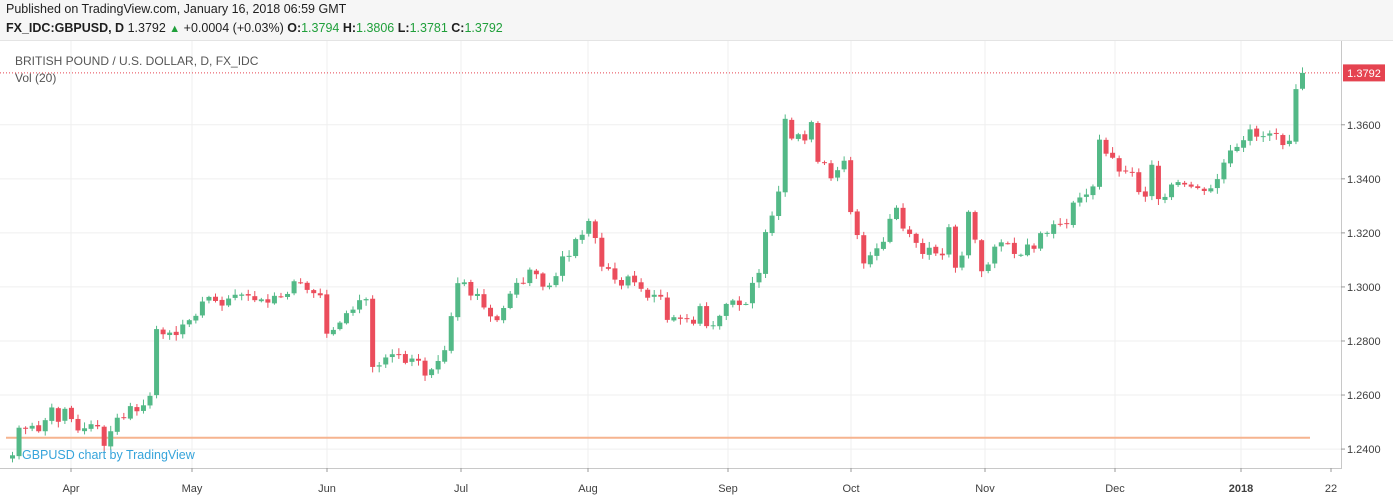 The height and width of the screenshot is (502, 1393). Describe the element at coordinates (1364, 396) in the screenshot. I see `y-tick-label: 1.2600` at that location.